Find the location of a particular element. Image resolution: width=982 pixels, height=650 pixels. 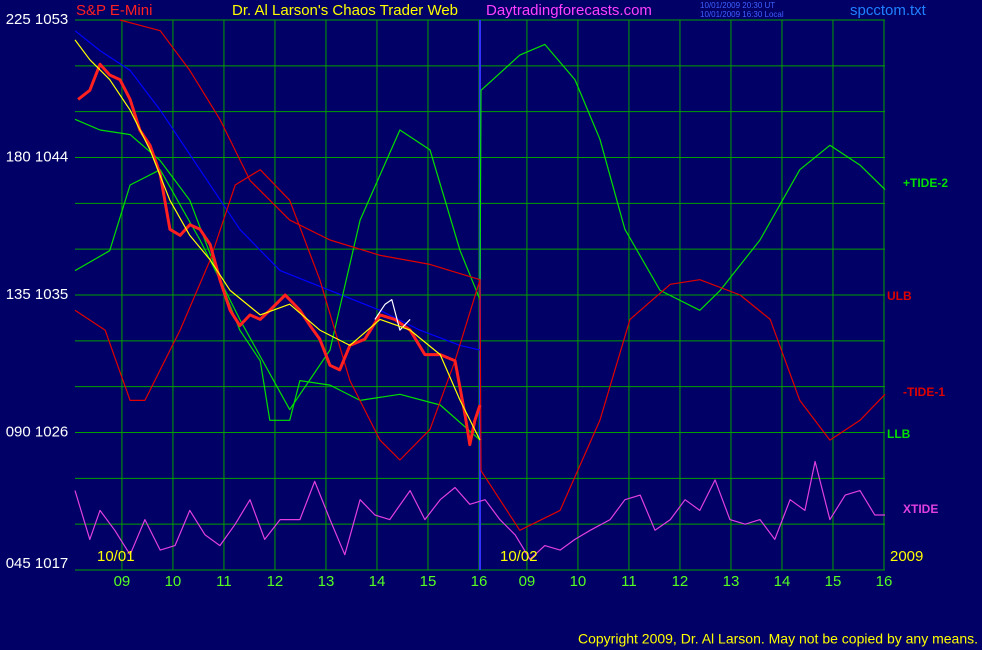

date-label: 10/02 is located at coordinates (519, 556).